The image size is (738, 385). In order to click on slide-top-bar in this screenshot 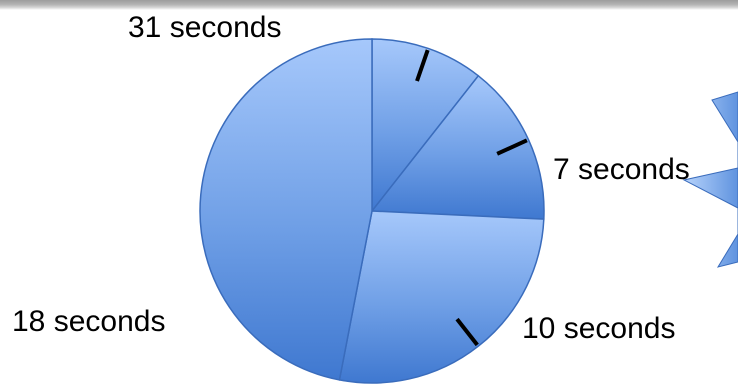, I will do `click(369, 5)`.